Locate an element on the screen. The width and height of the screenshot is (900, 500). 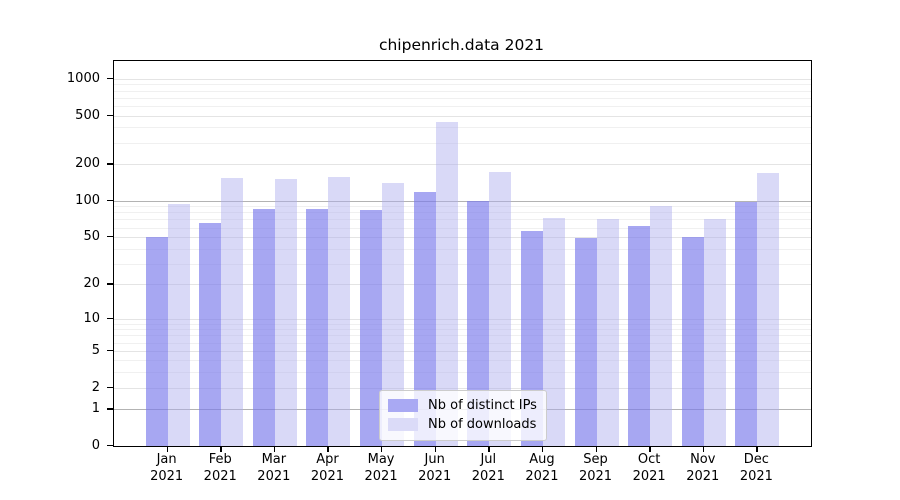
legend-item-downloads: Nb of downloads is located at coordinates (463, 424).